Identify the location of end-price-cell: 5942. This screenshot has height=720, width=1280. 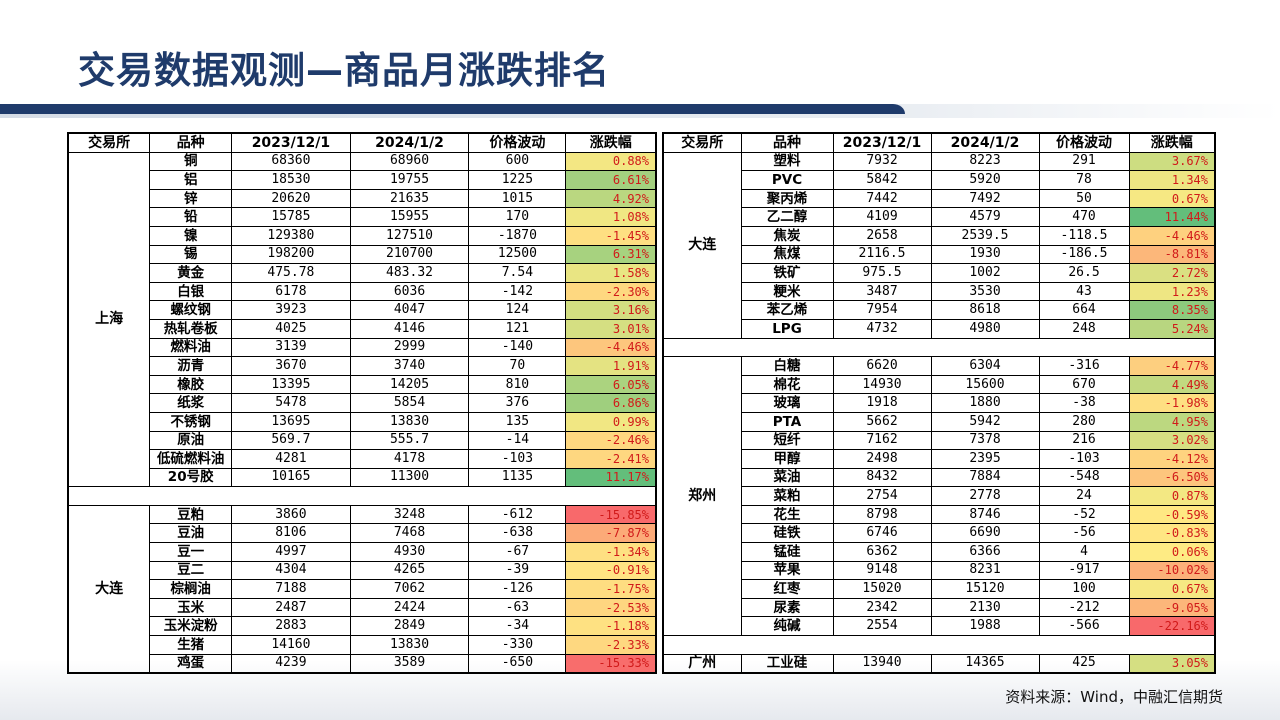
(985, 421).